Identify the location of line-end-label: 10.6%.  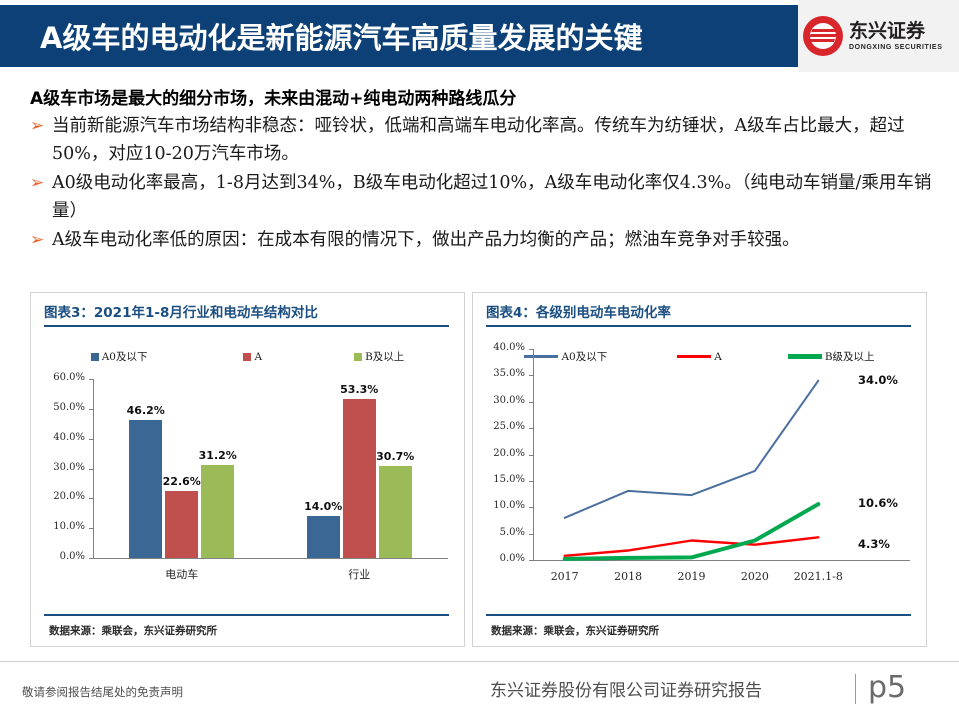
(878, 503).